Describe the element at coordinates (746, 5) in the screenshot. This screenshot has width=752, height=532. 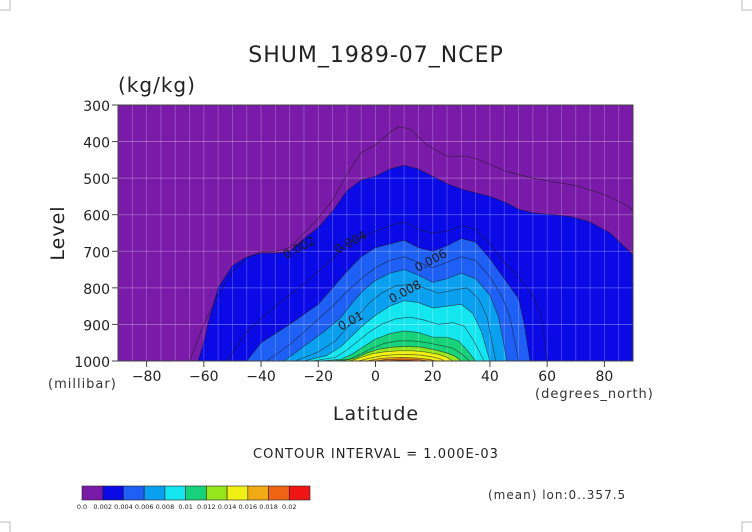
I see `crop-mark-tr` at that location.